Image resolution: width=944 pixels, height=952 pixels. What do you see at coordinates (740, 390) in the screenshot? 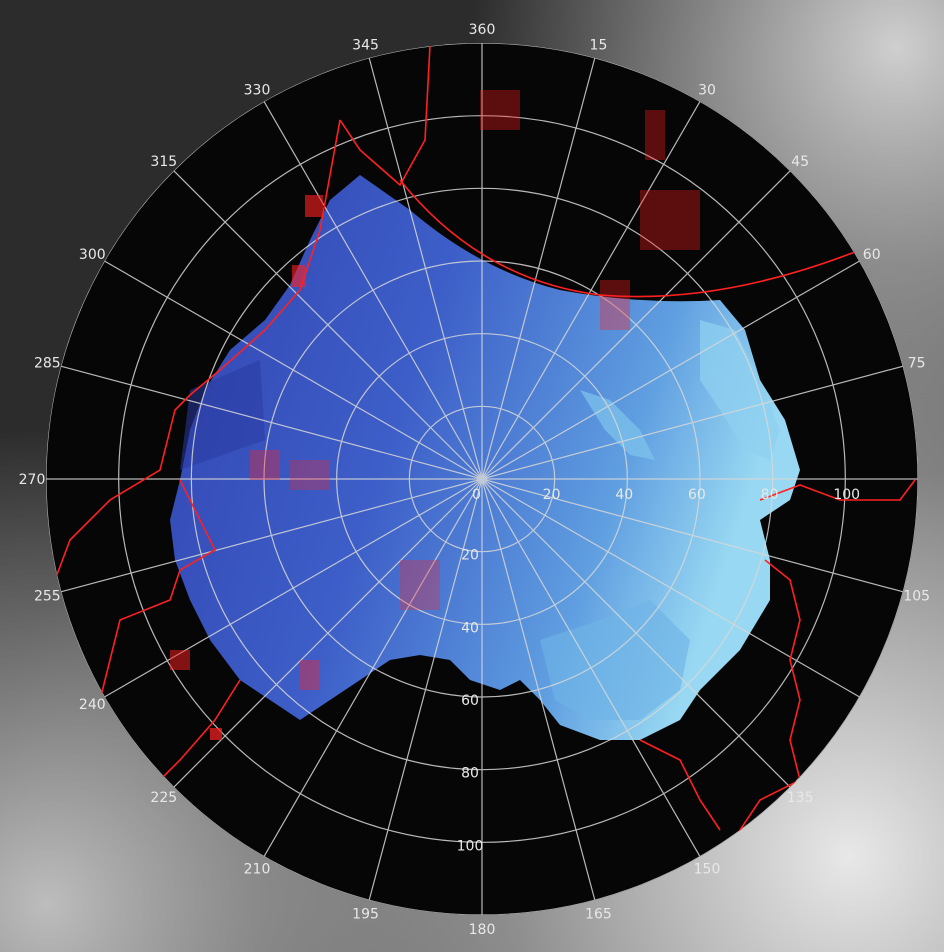
I see `radar-echo-bright-patch` at bounding box center [740, 390].